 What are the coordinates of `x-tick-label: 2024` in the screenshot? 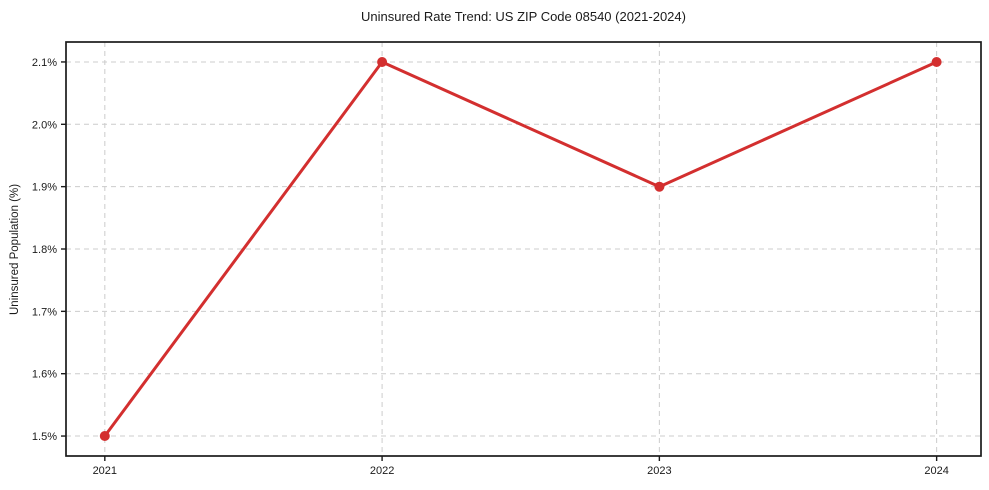 It's located at (936, 471).